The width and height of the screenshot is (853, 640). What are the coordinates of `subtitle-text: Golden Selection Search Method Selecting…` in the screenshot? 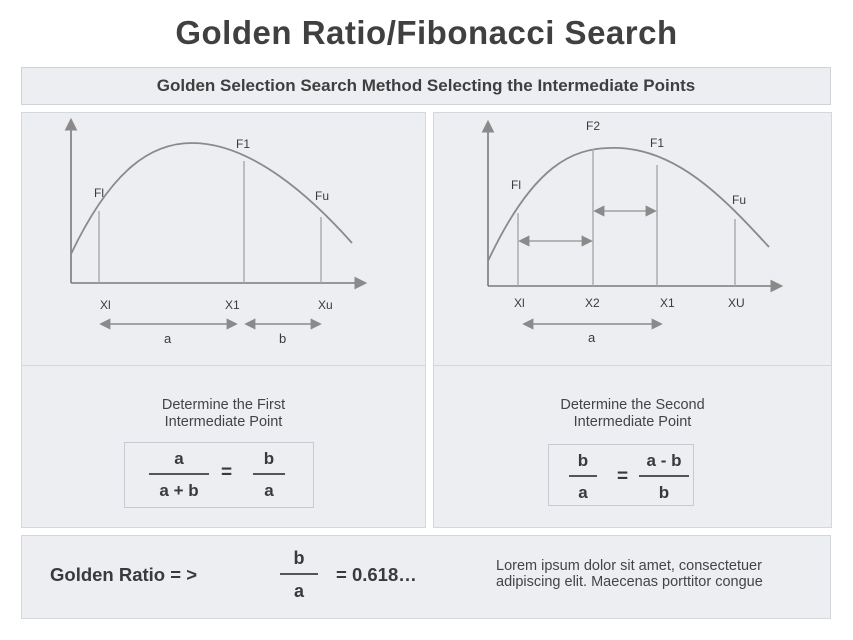 It's located at (426, 85).